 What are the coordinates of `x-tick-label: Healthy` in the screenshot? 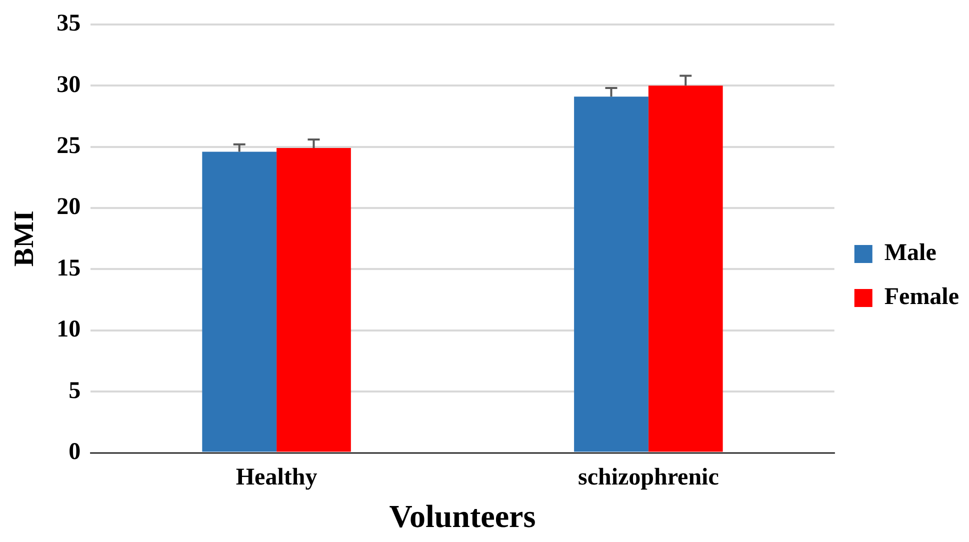 It's located at (277, 477).